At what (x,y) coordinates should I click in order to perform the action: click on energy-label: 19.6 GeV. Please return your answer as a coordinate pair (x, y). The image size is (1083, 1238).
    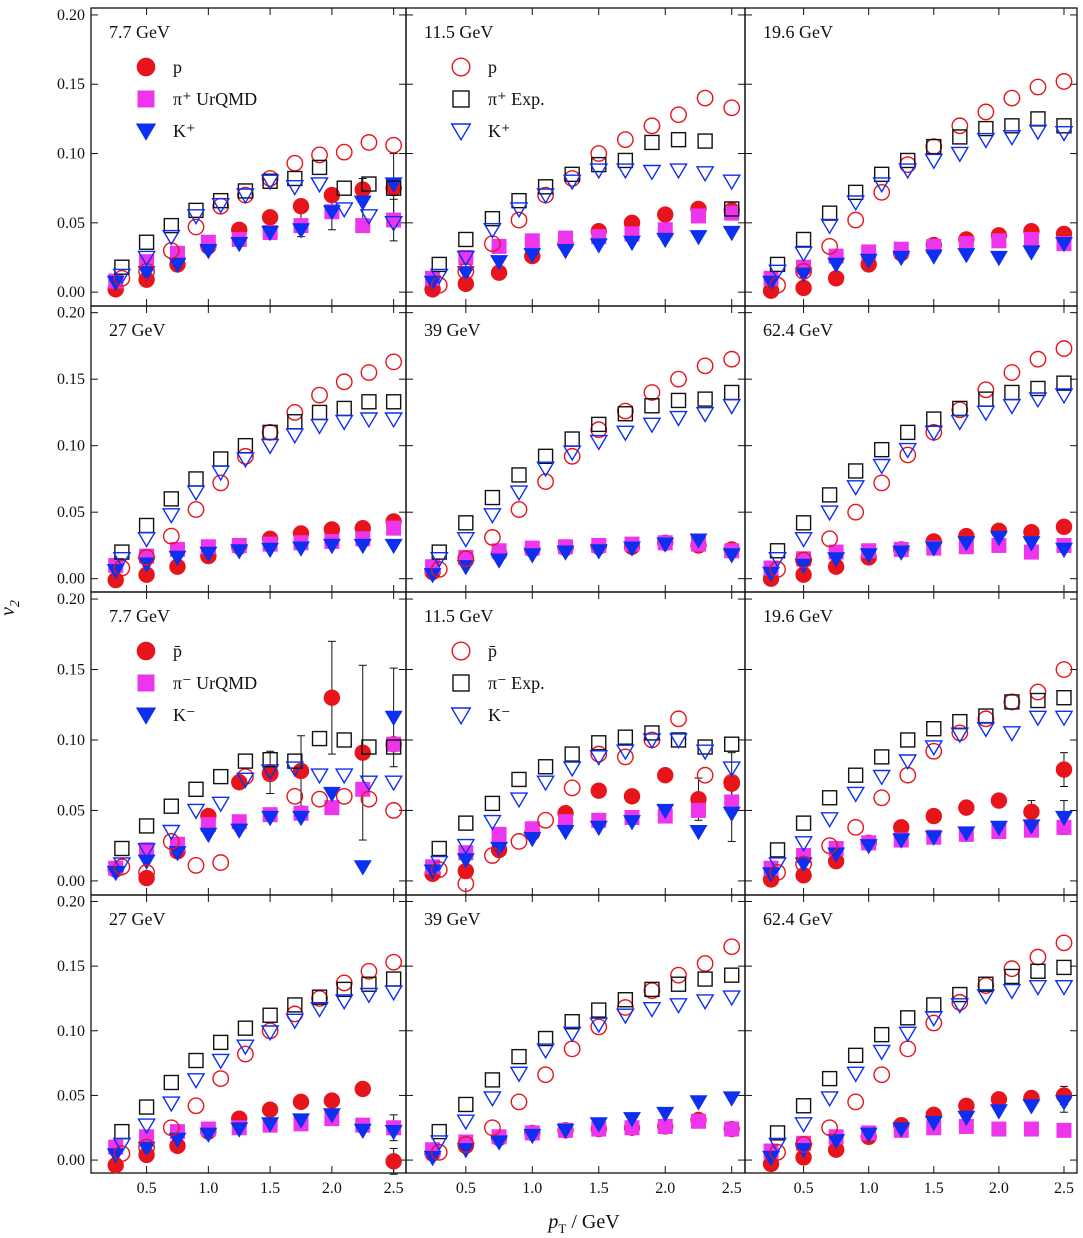
    Looking at the image, I should click on (798, 616).